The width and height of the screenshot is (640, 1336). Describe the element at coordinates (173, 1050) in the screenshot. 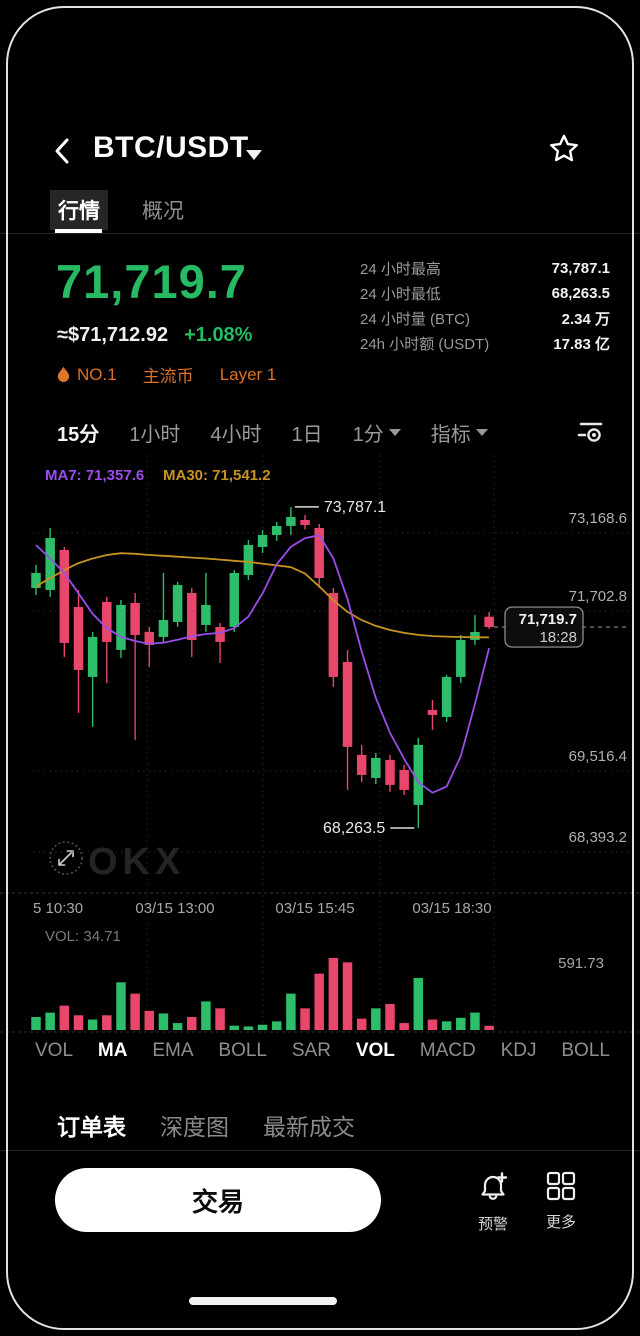

I see `indicator-ema: EMA` at that location.